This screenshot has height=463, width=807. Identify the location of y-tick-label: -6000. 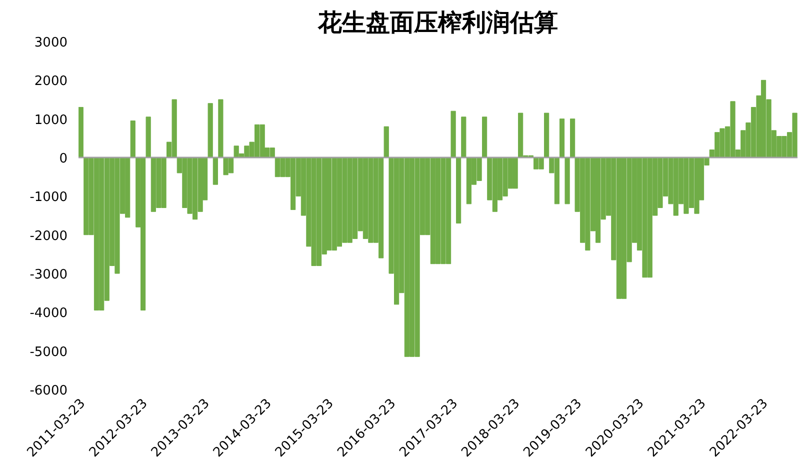
(49, 391).